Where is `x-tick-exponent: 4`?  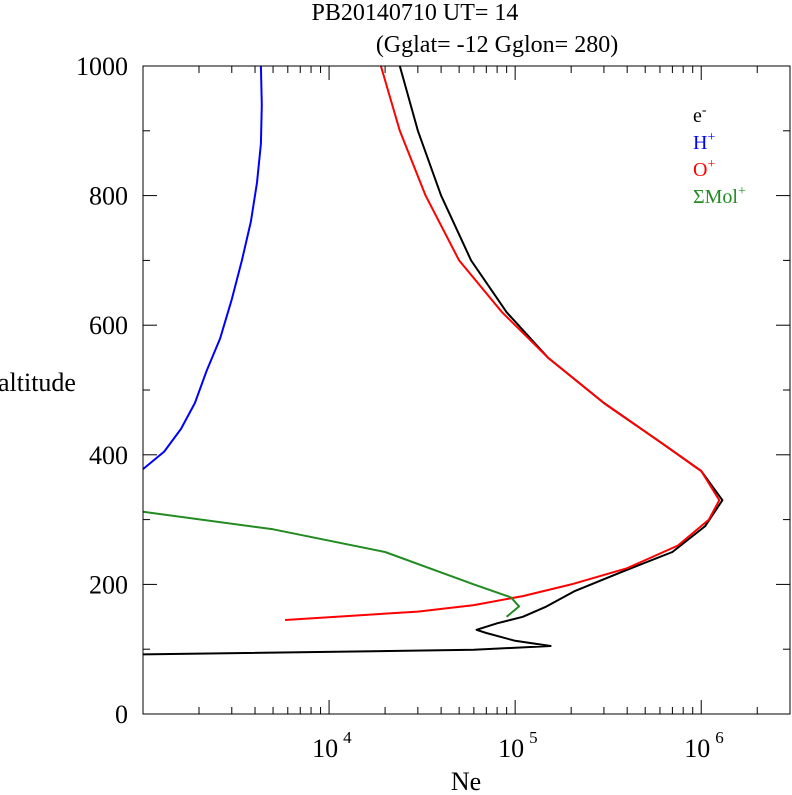
x-tick-exponent: 4 is located at coordinates (347, 737).